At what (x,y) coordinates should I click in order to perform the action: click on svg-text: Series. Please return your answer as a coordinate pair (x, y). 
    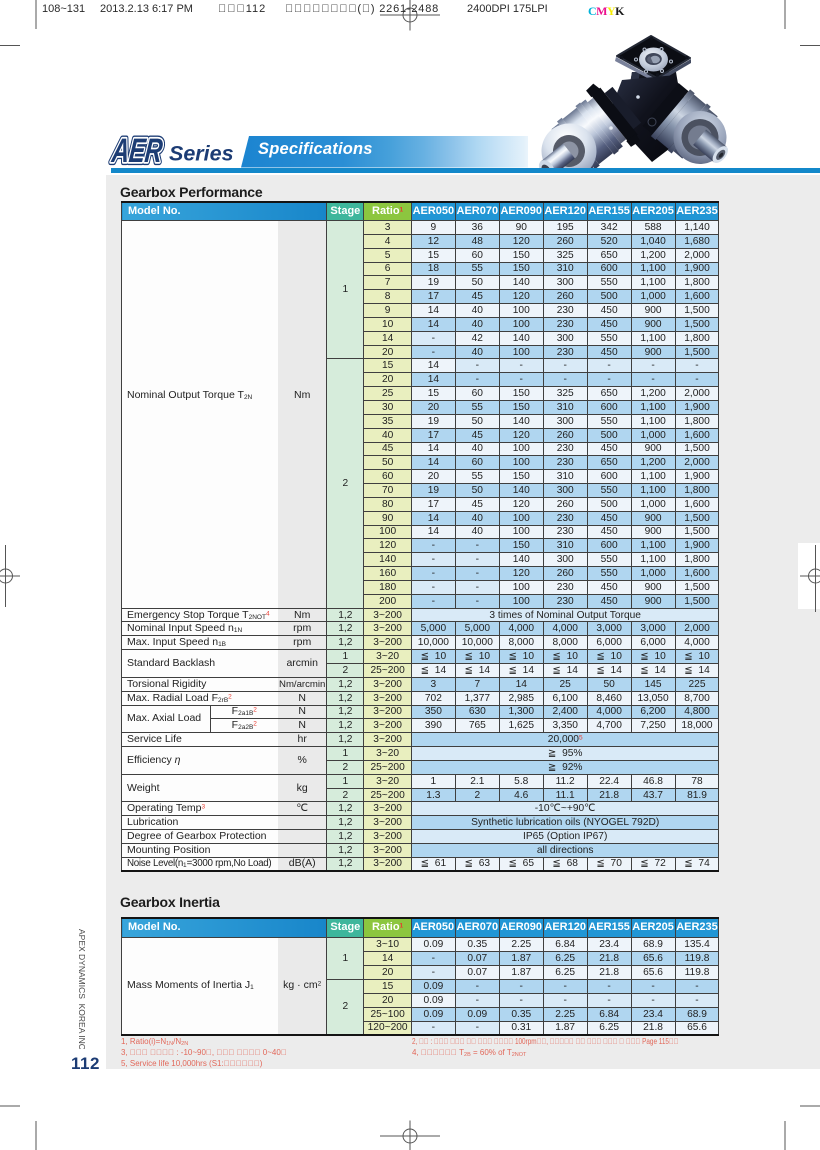
    Looking at the image, I should click on (201, 154).